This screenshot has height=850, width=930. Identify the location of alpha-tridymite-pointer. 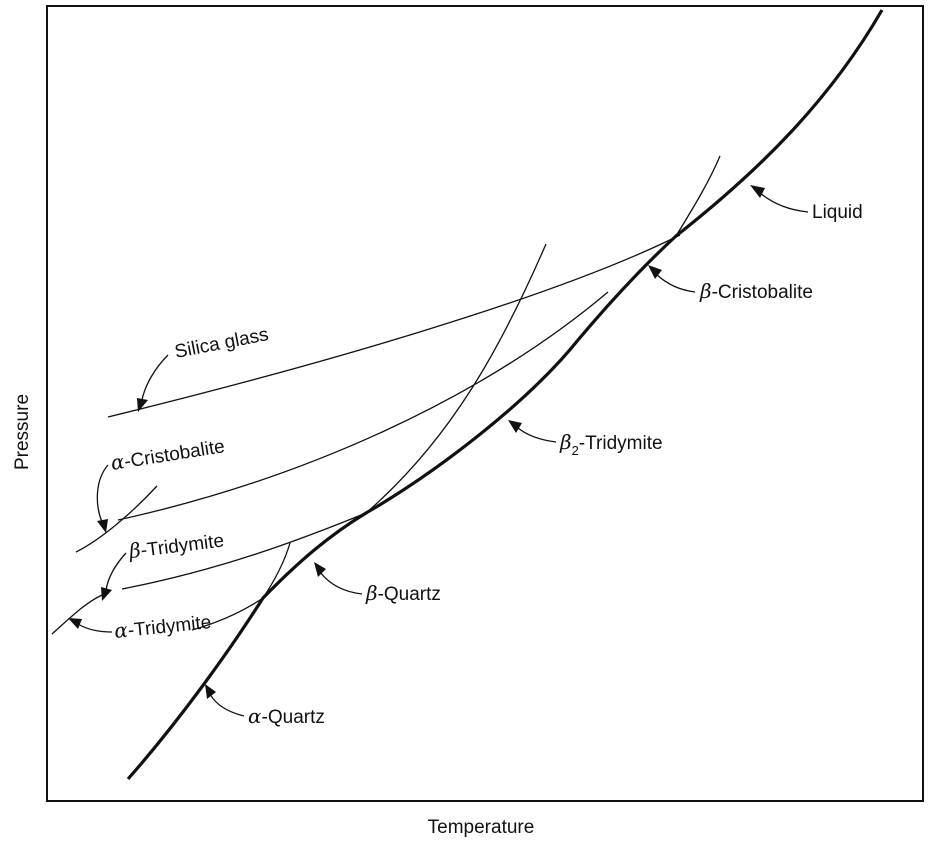
(95, 628).